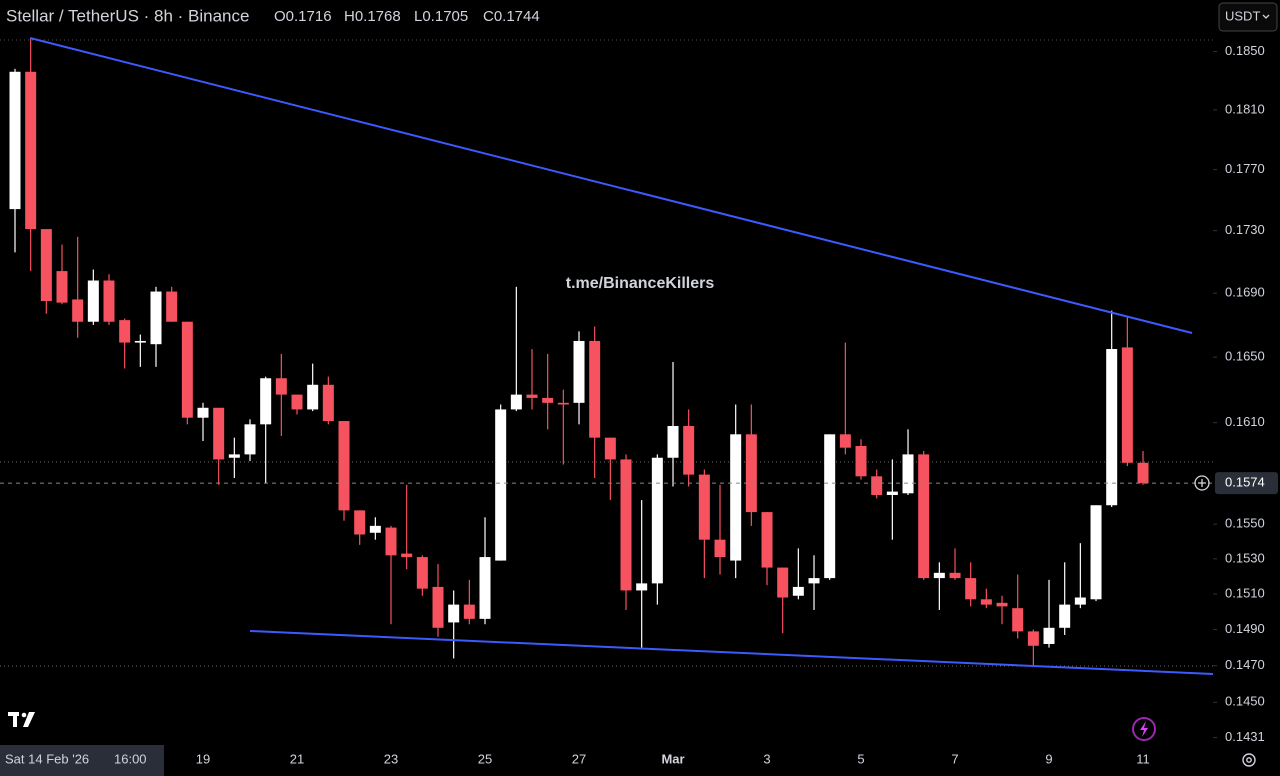 Image resolution: width=1280 pixels, height=776 pixels. What do you see at coordinates (1245, 356) in the screenshot?
I see `y-tick-label: 0.1650` at bounding box center [1245, 356].